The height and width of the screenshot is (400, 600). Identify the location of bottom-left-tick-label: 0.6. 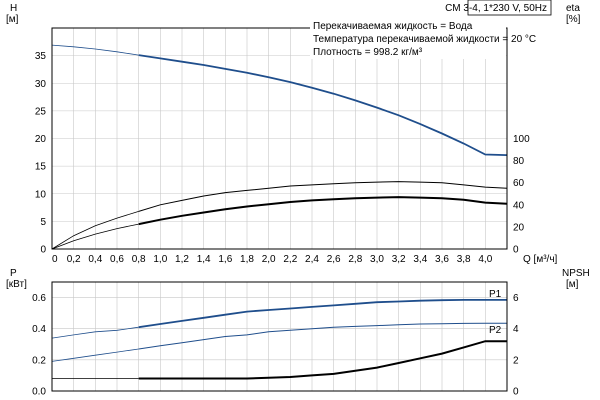
(39, 298).